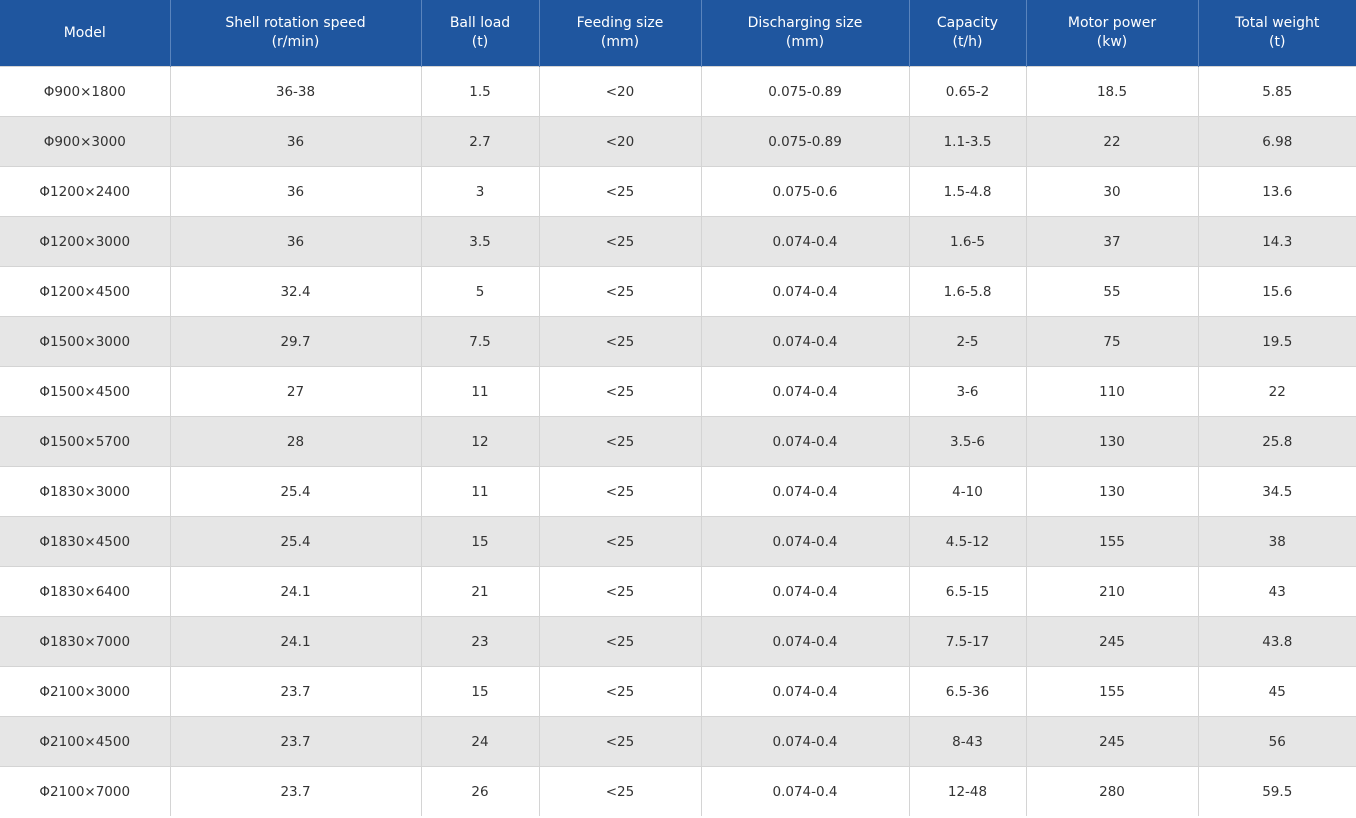  What do you see at coordinates (1277, 741) in the screenshot?
I see `table-cell: 56` at bounding box center [1277, 741].